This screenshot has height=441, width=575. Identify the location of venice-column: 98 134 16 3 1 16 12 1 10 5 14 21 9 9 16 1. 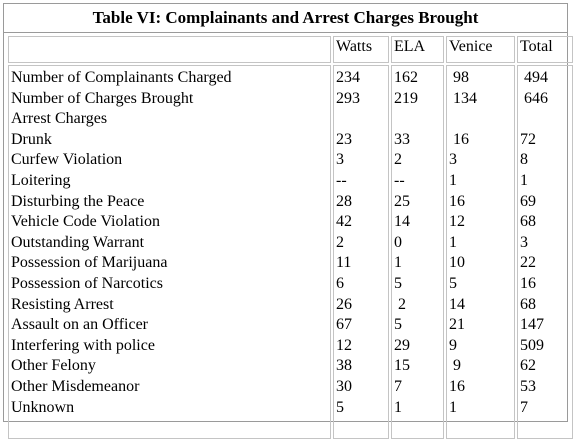
(480, 252).